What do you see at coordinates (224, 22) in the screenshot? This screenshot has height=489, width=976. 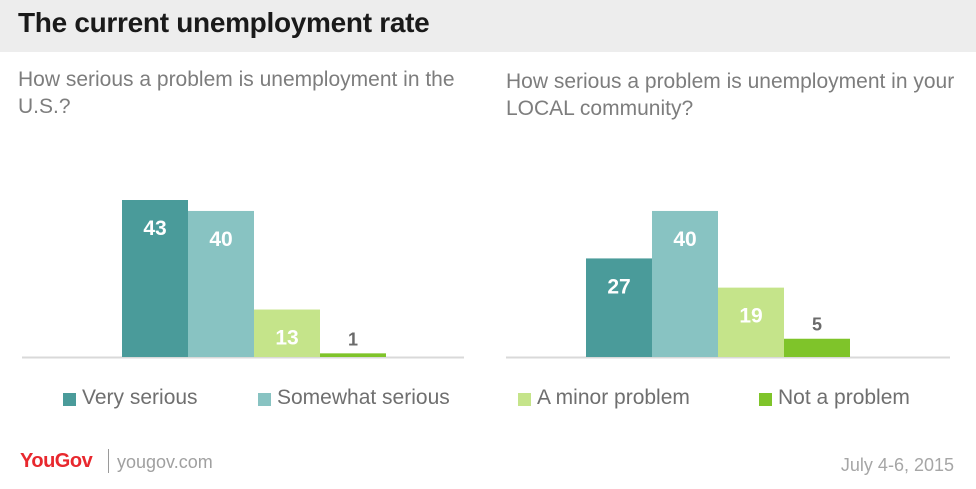 I see `page-title: The current unemployment rate` at bounding box center [224, 22].